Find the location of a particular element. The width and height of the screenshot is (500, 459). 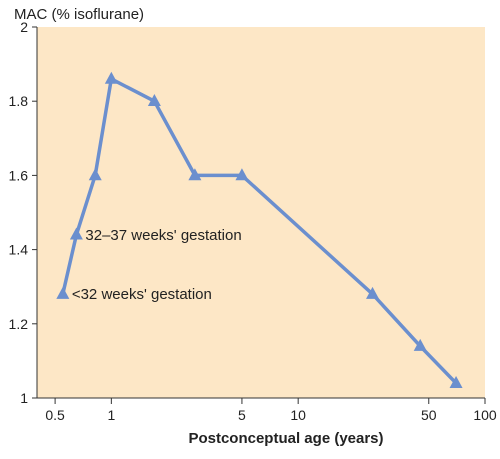

y-tick-label: 2 is located at coordinates (24, 27).